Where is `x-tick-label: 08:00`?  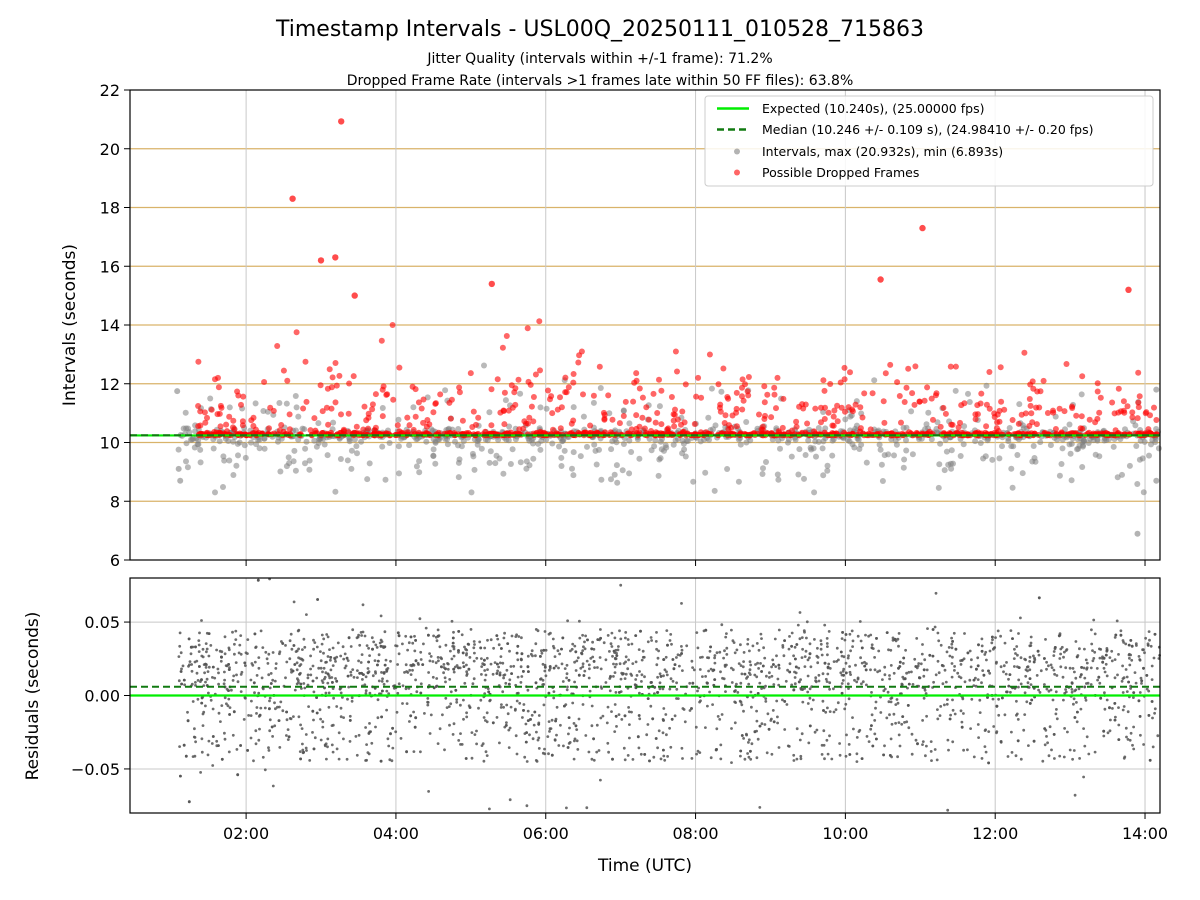
x-tick-label: 08:00 is located at coordinates (696, 833).